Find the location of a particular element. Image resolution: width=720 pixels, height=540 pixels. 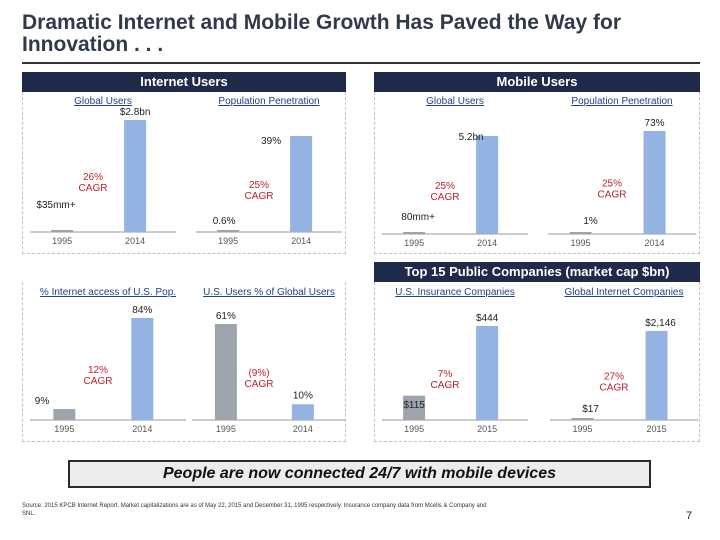

us-insurance-companies-value-1995: $115 is located at coordinates (414, 405).